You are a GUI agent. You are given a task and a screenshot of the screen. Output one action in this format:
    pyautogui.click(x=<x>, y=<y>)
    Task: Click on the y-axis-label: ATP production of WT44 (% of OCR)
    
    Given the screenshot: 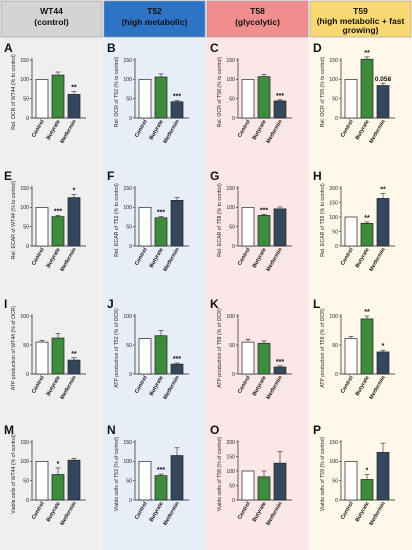 What is the action you would take?
    pyautogui.click(x=14, y=347)
    